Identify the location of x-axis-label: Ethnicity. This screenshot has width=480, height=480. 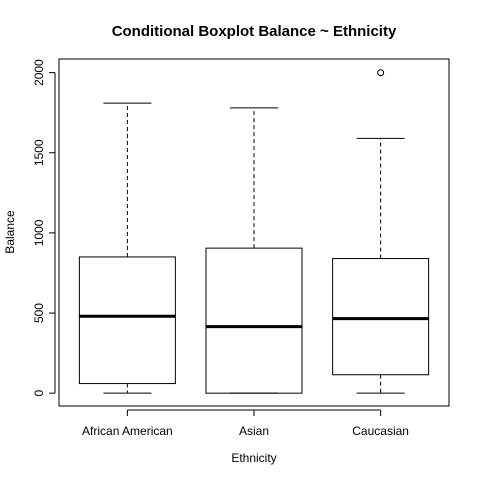
(253, 458).